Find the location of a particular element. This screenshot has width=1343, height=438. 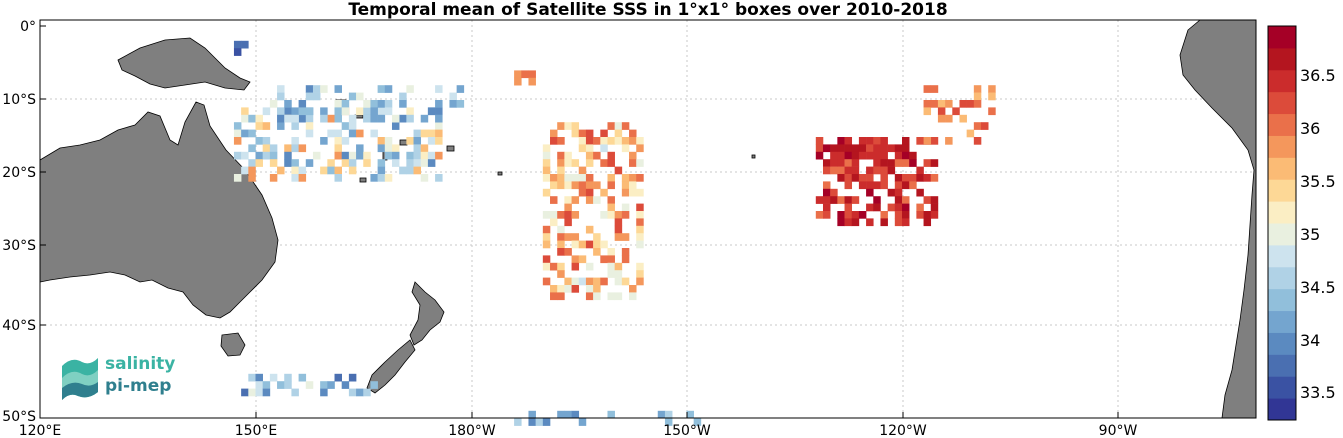

colorbar-segment is located at coordinates (1282, 103).